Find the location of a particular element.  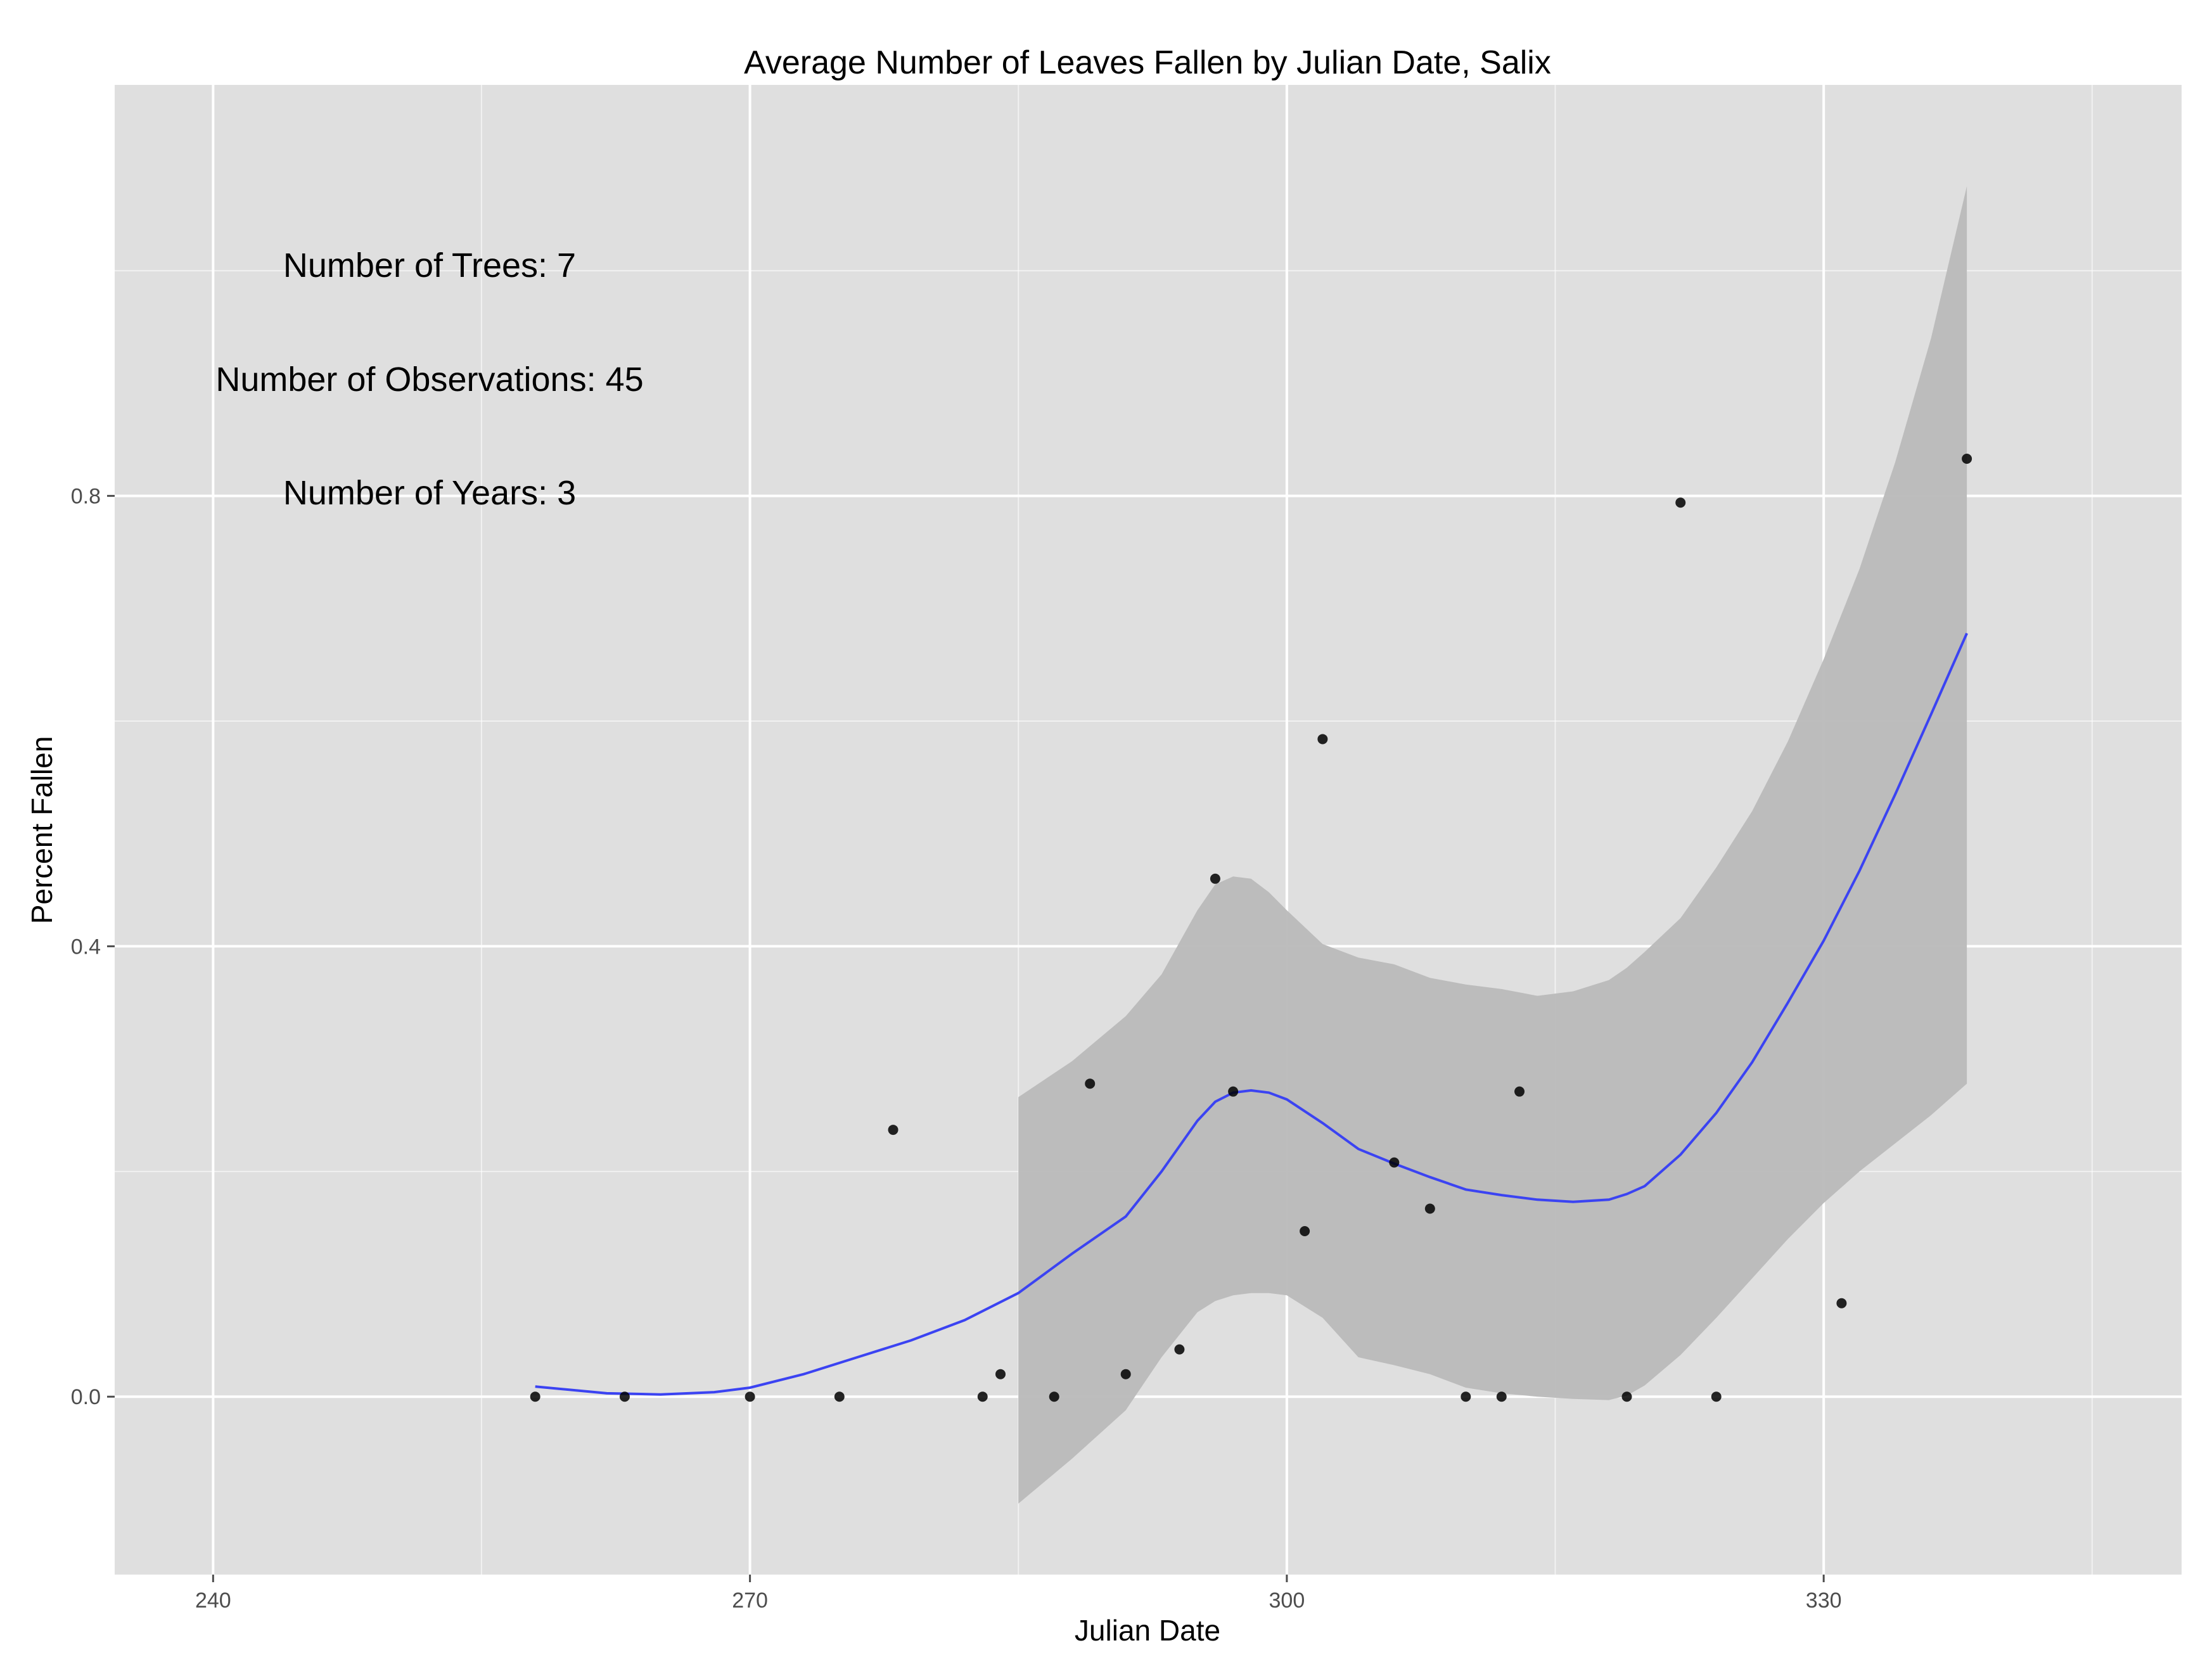

x-tick-label: 240 is located at coordinates (213, 1601).